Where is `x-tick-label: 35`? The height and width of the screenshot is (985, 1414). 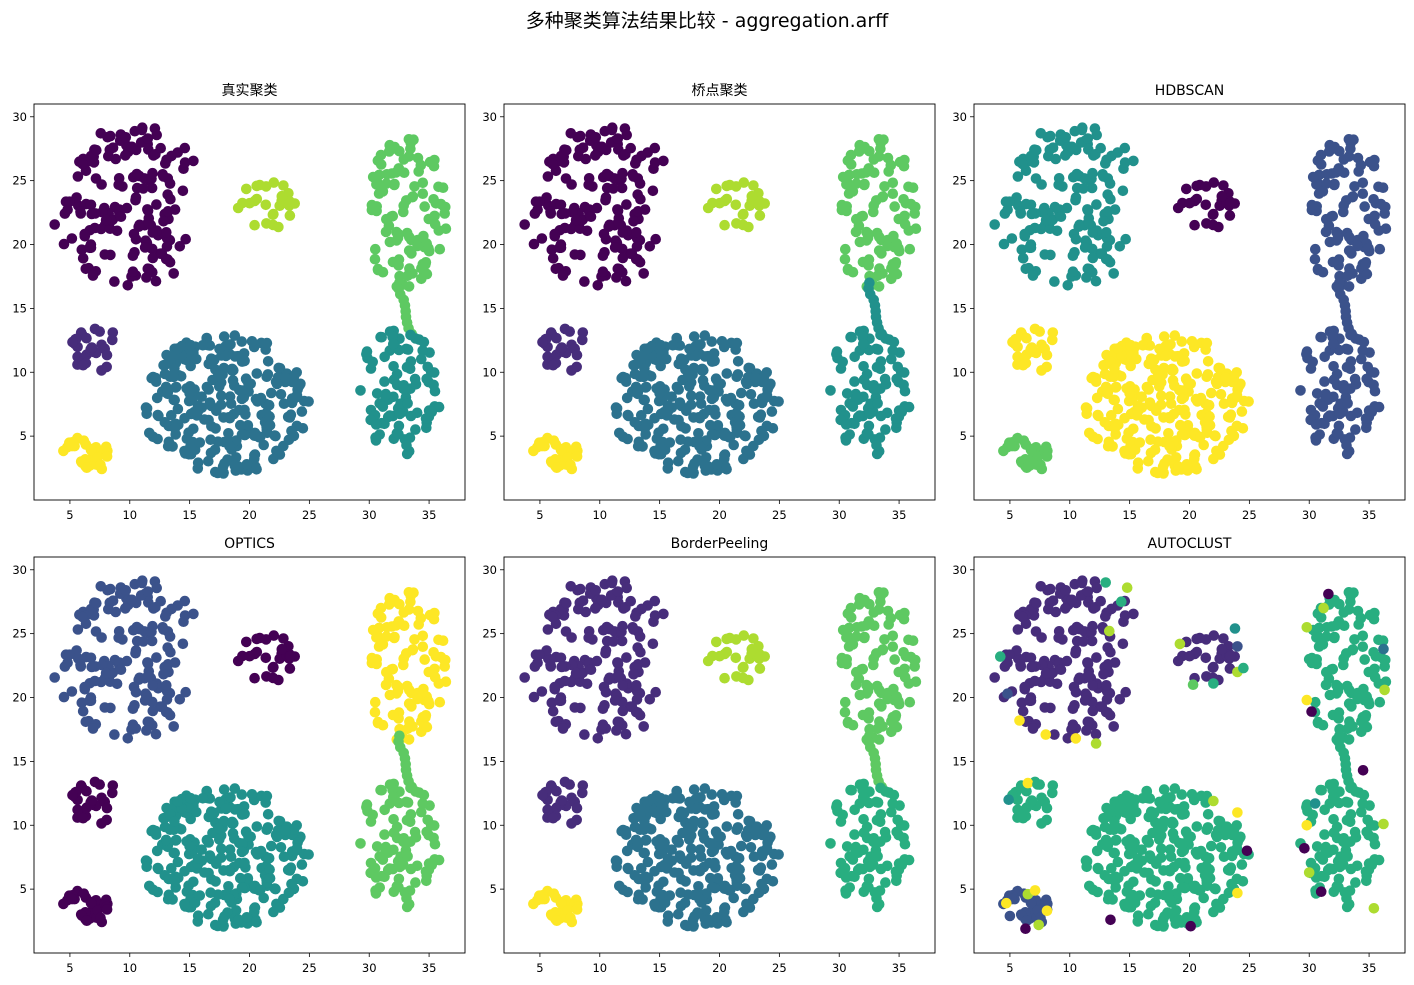 x-tick-label: 35 is located at coordinates (1369, 515).